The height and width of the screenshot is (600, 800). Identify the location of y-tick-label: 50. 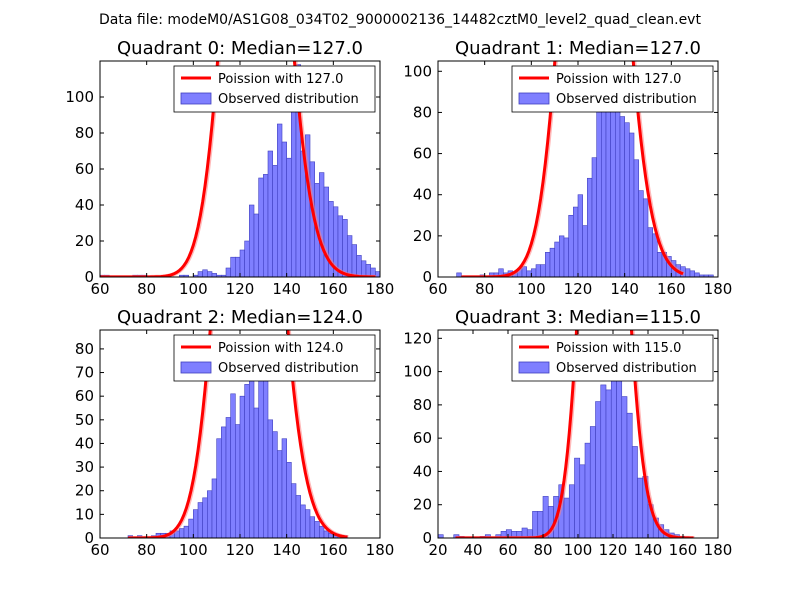
(84, 420).